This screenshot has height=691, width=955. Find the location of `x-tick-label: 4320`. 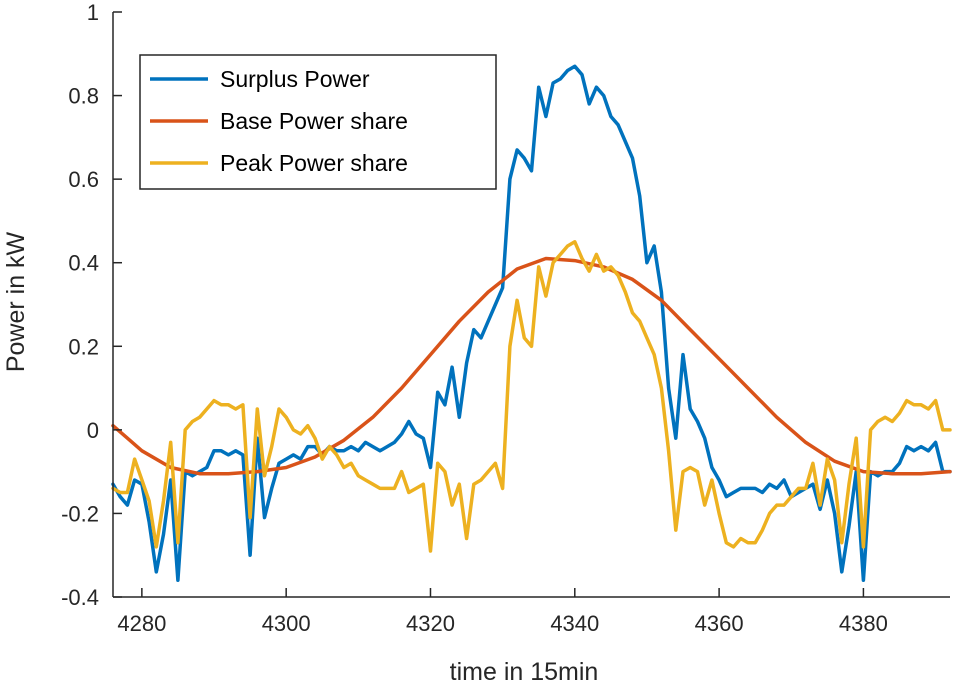

x-tick-label: 4320 is located at coordinates (430, 623).